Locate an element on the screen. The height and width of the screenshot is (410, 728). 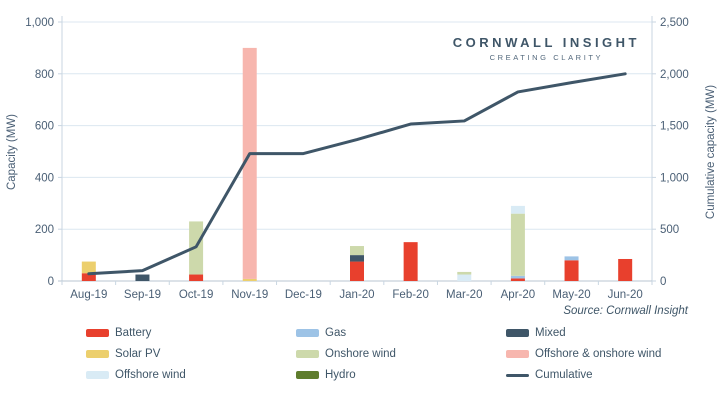
legend-item-offshore-wind: Offshore wind is located at coordinates (191, 375).